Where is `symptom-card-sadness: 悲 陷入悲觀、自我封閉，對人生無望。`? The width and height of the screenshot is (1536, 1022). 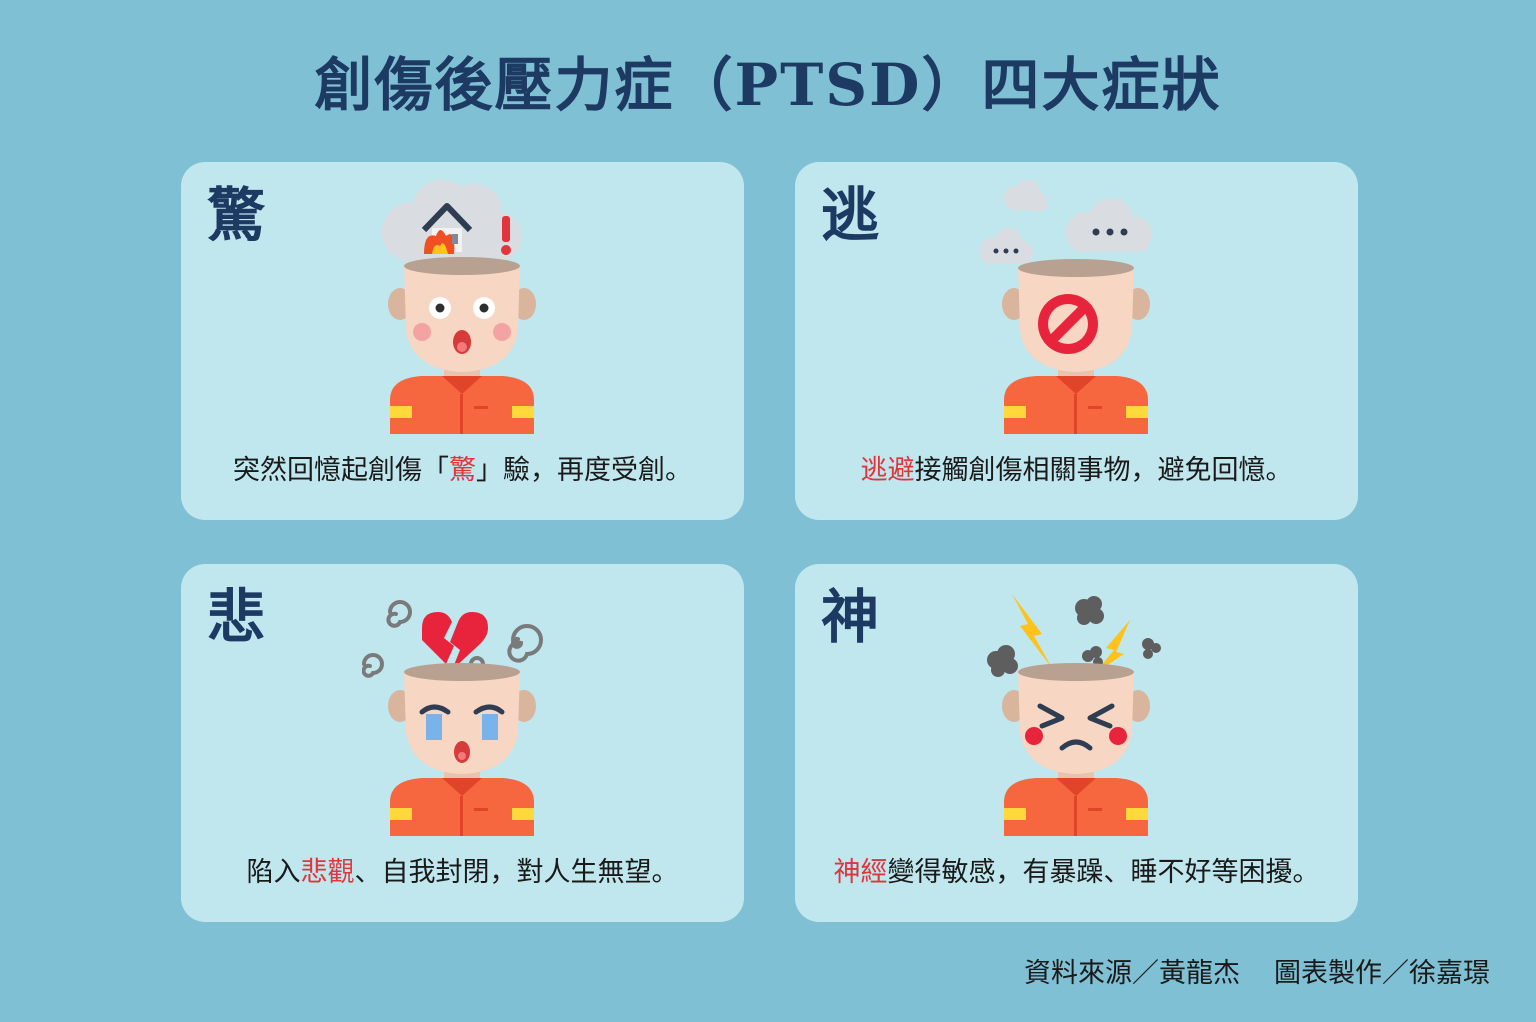
symptom-card-sadness: 悲 陷入悲觀、自我封閉，對人生無望。 is located at coordinates (462, 743).